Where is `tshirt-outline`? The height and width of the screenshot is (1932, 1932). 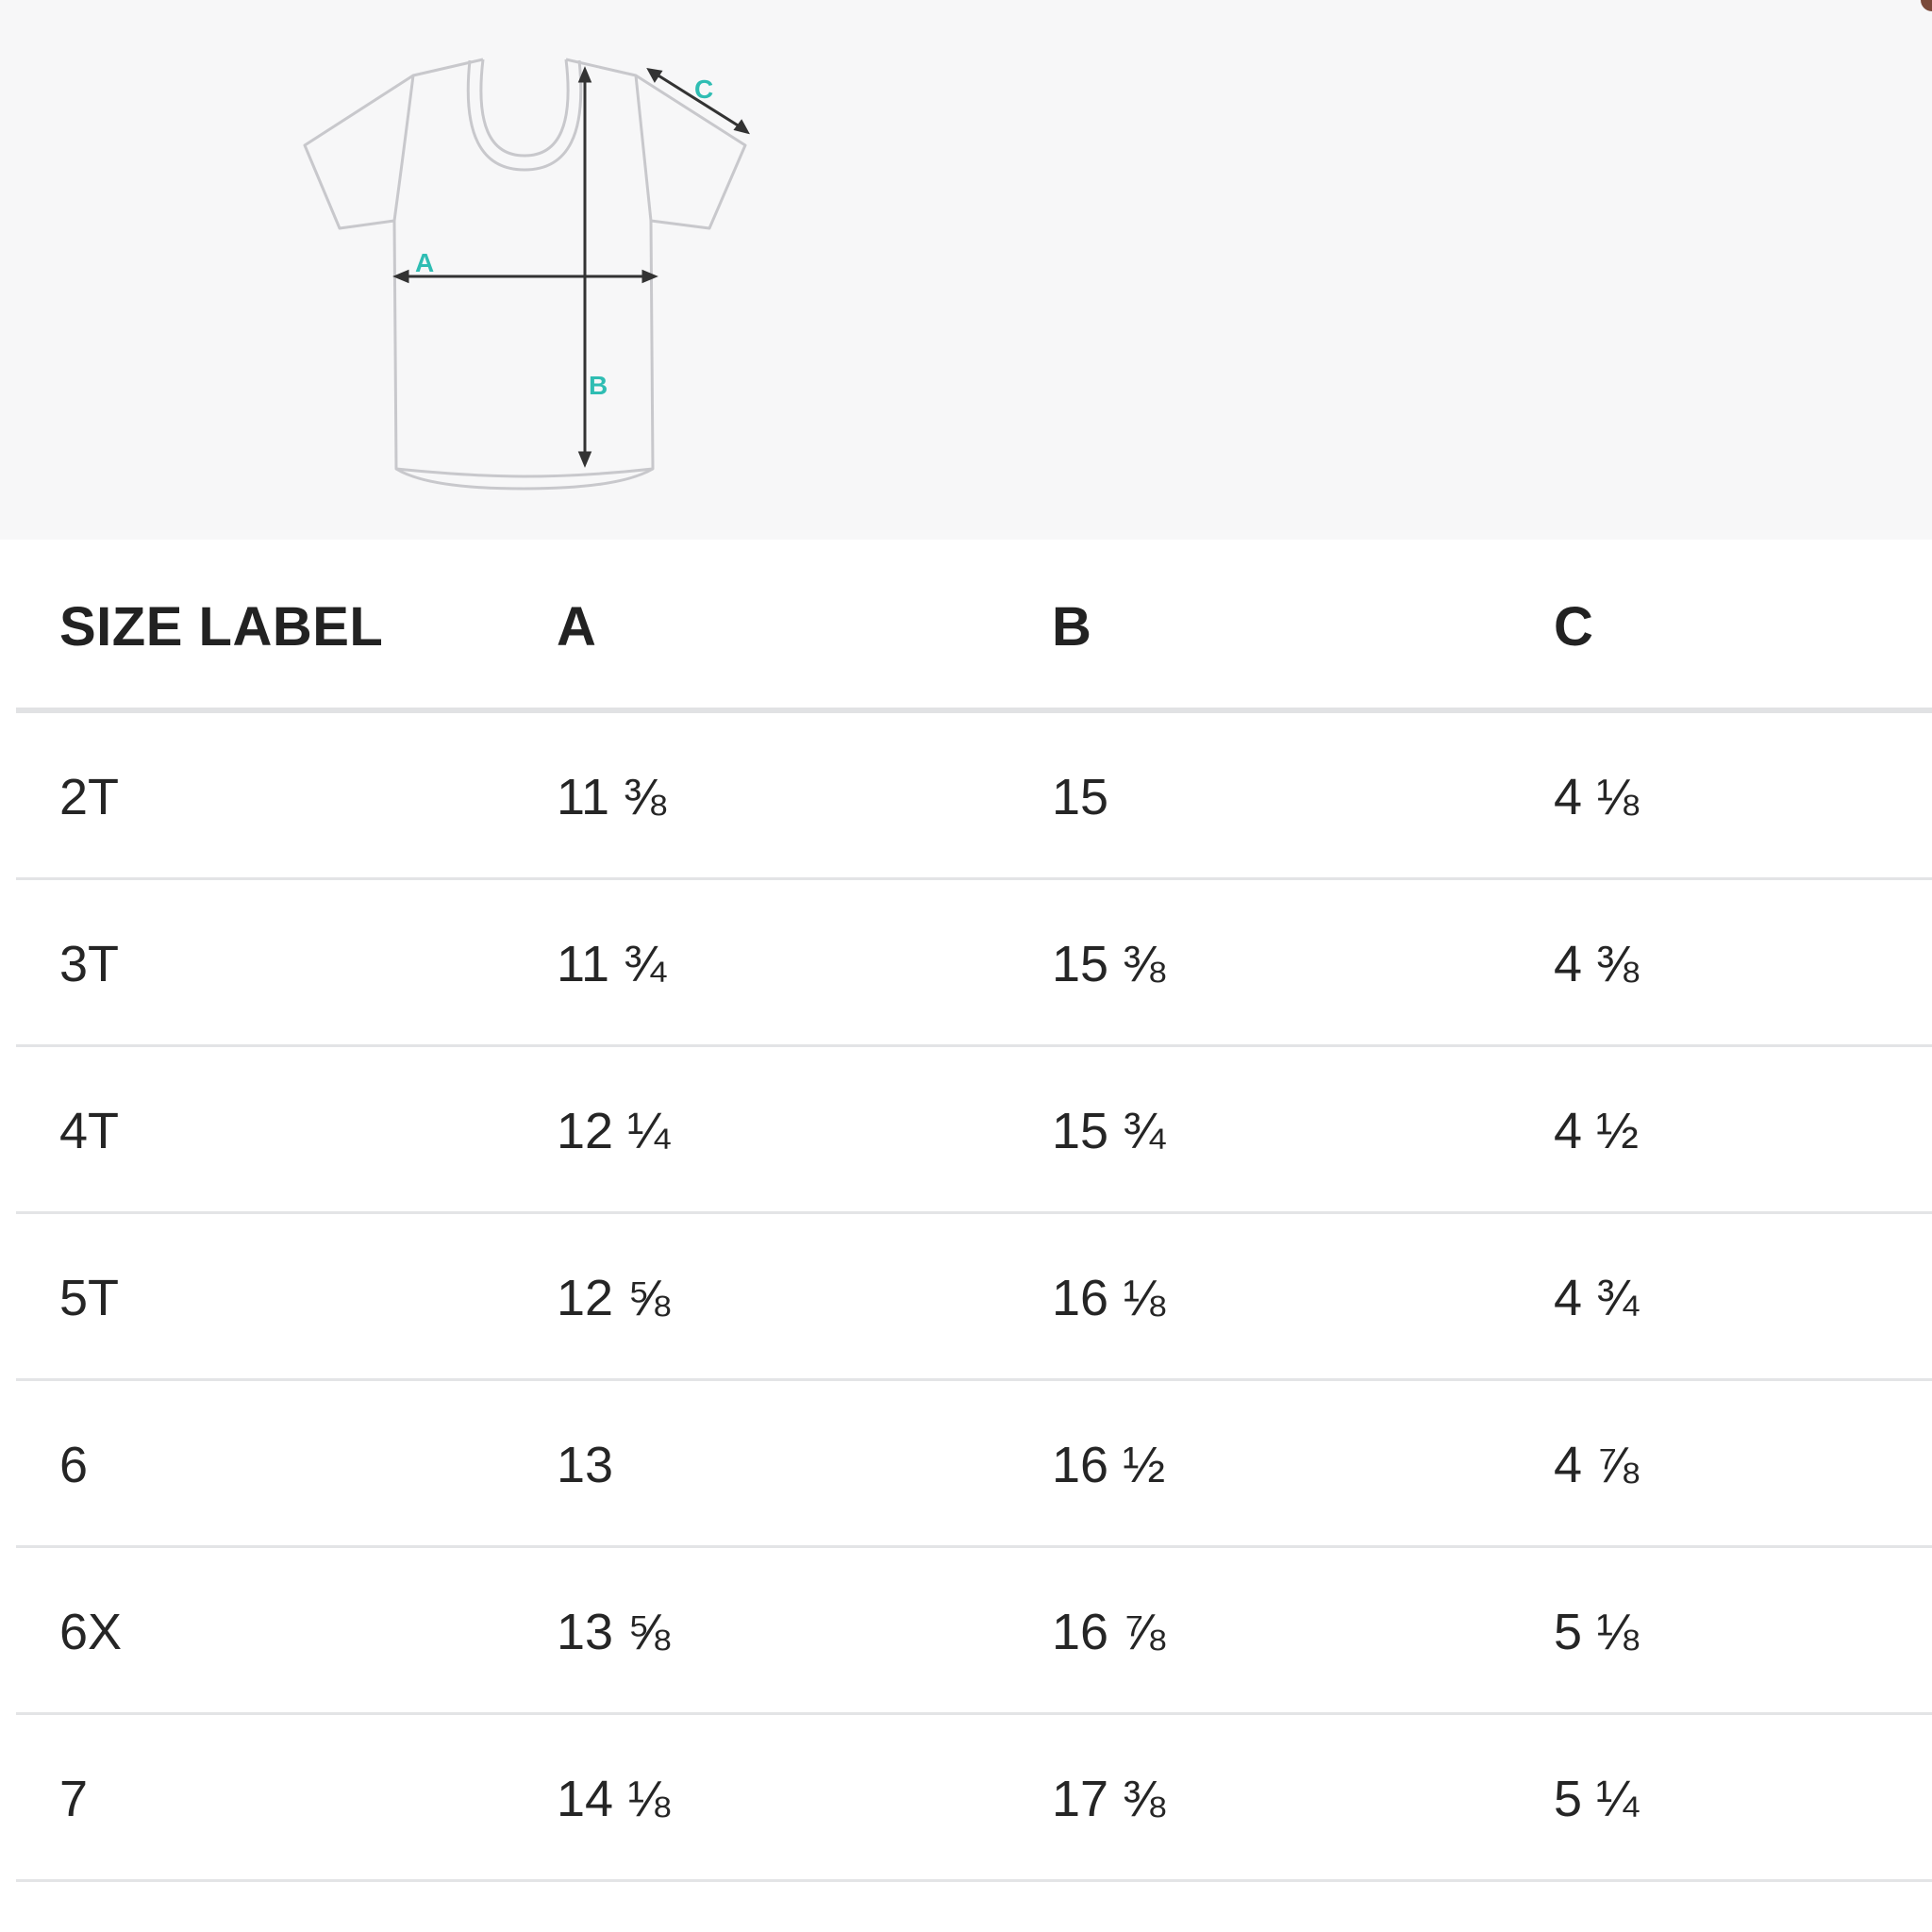 tshirt-outline is located at coordinates (525, 274).